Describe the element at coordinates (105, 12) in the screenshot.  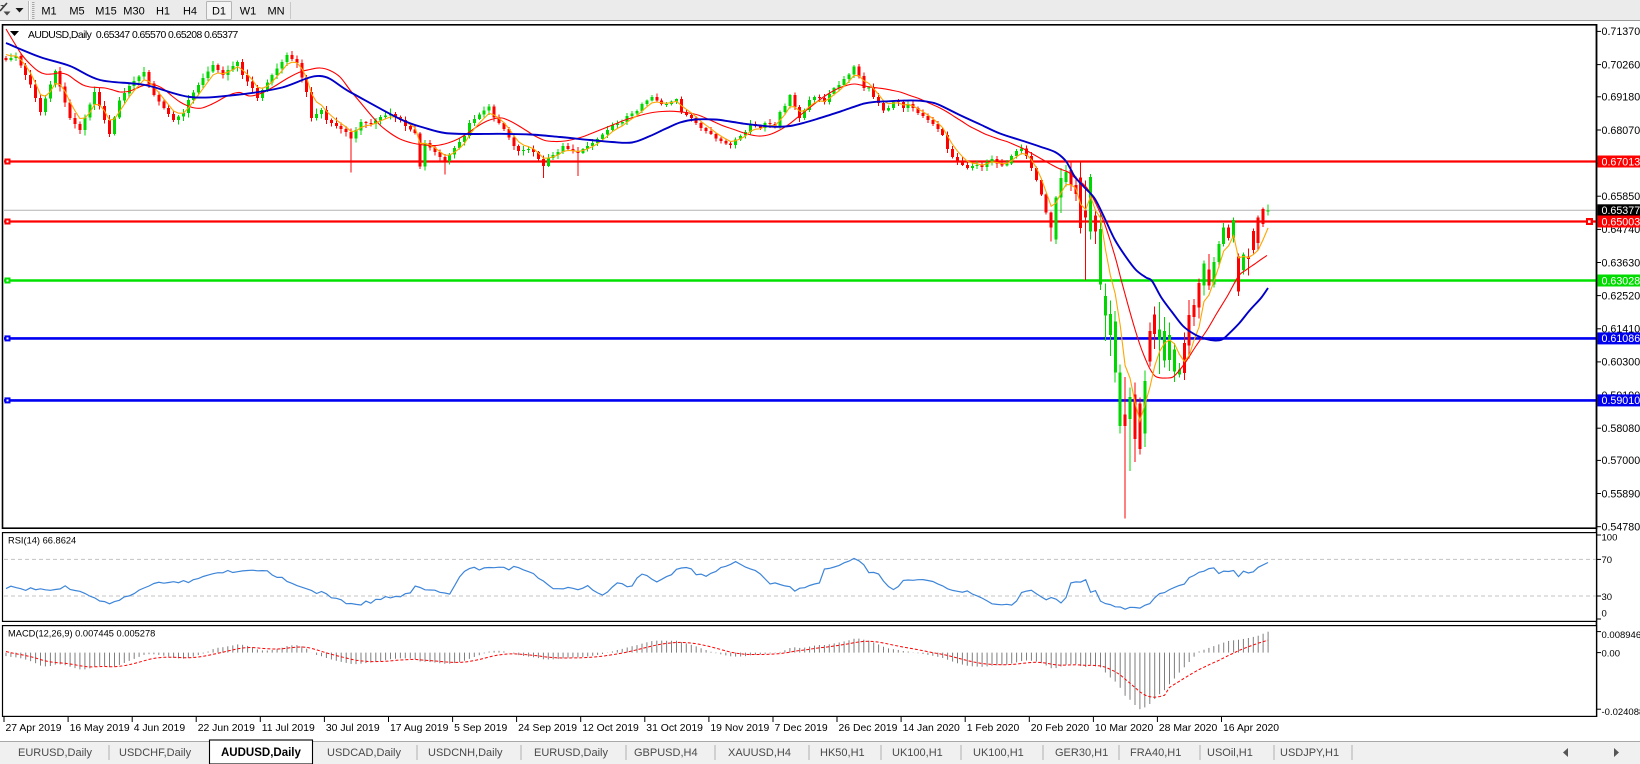
I see `svg-text: M15` at that location.